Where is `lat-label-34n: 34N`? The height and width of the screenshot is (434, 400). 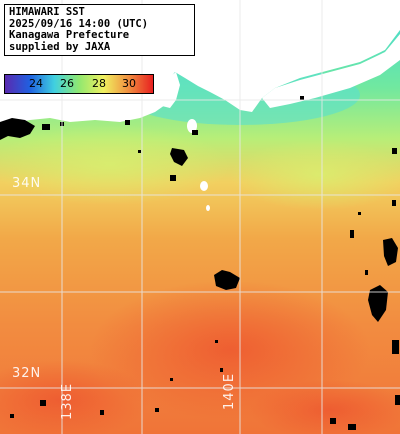 lat-label-34n: 34N is located at coordinates (27, 183).